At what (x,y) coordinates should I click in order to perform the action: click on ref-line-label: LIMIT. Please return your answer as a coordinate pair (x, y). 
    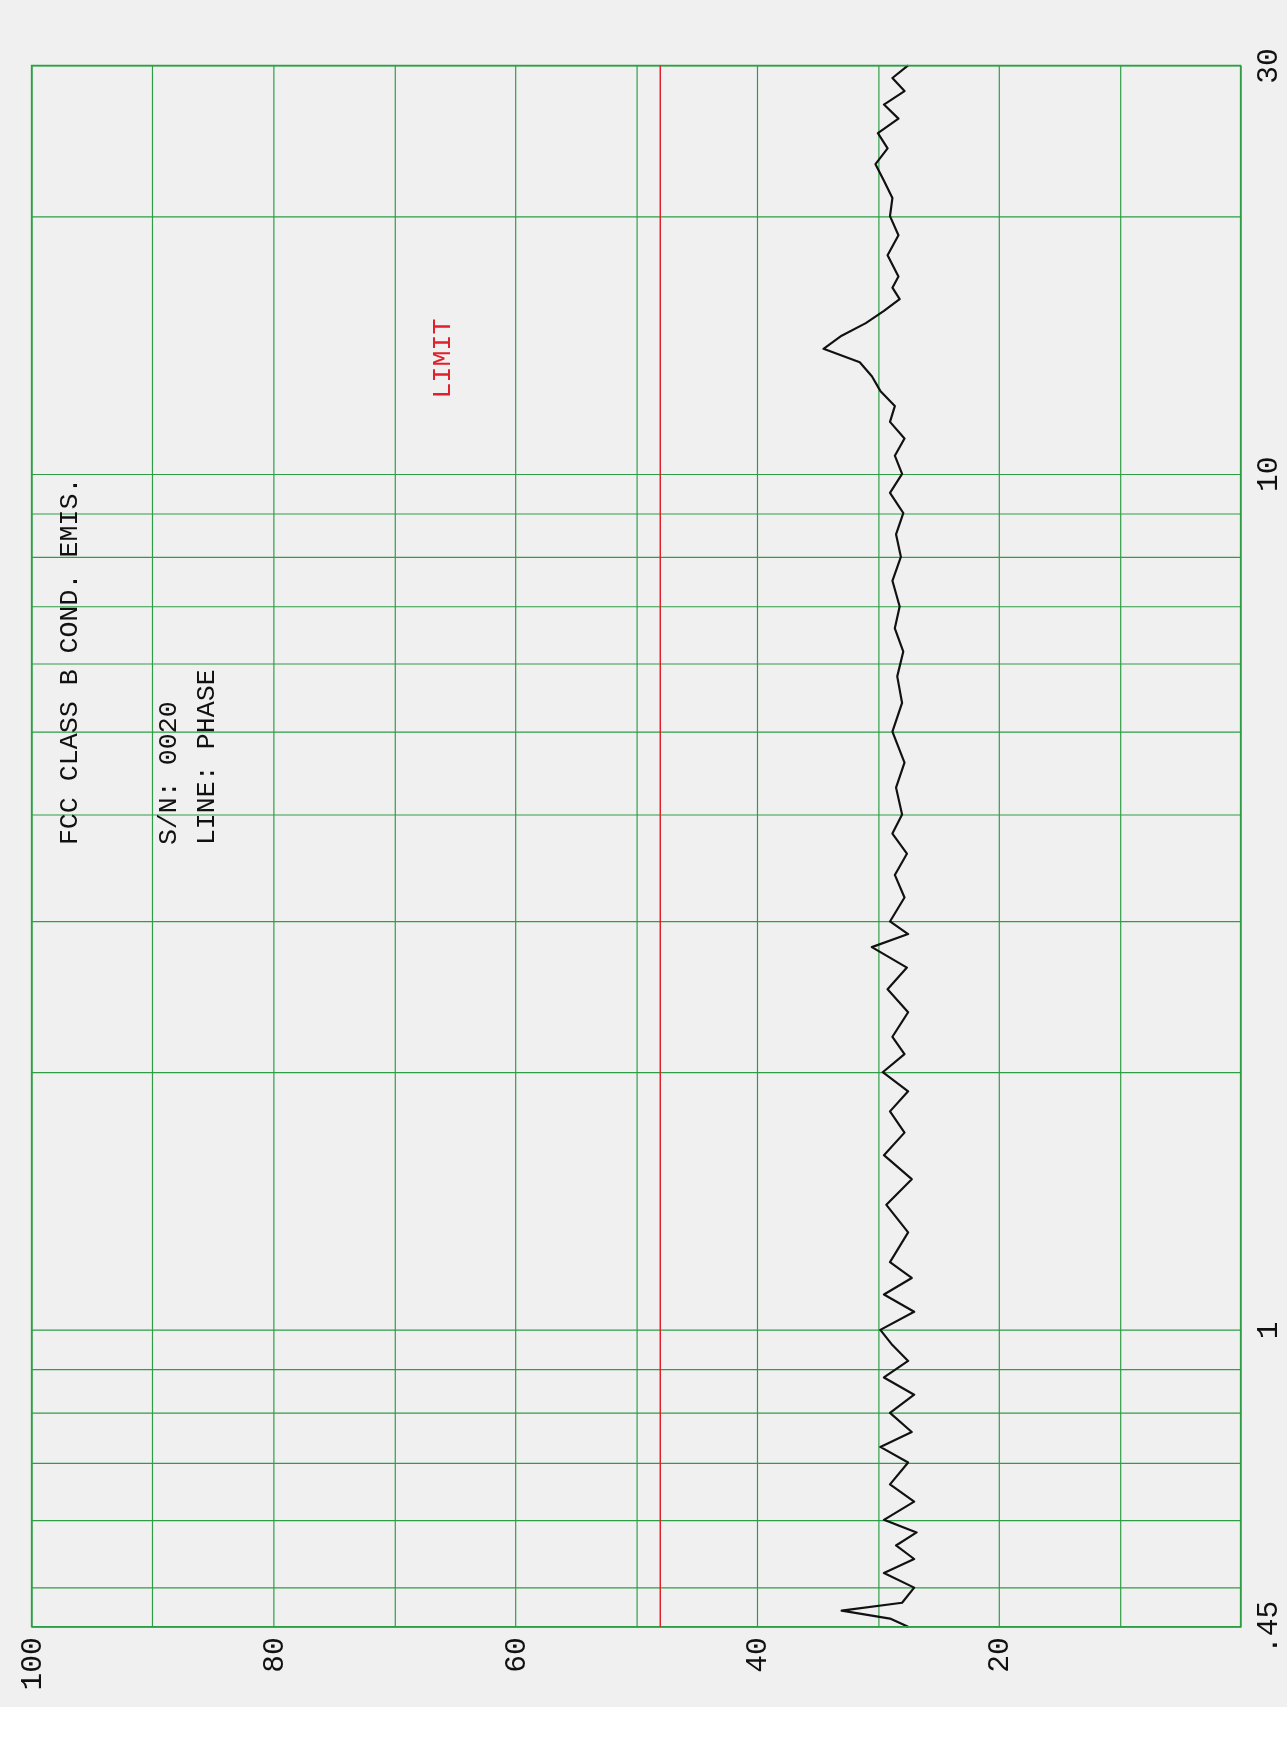
    Looking at the image, I should click on (443, 358).